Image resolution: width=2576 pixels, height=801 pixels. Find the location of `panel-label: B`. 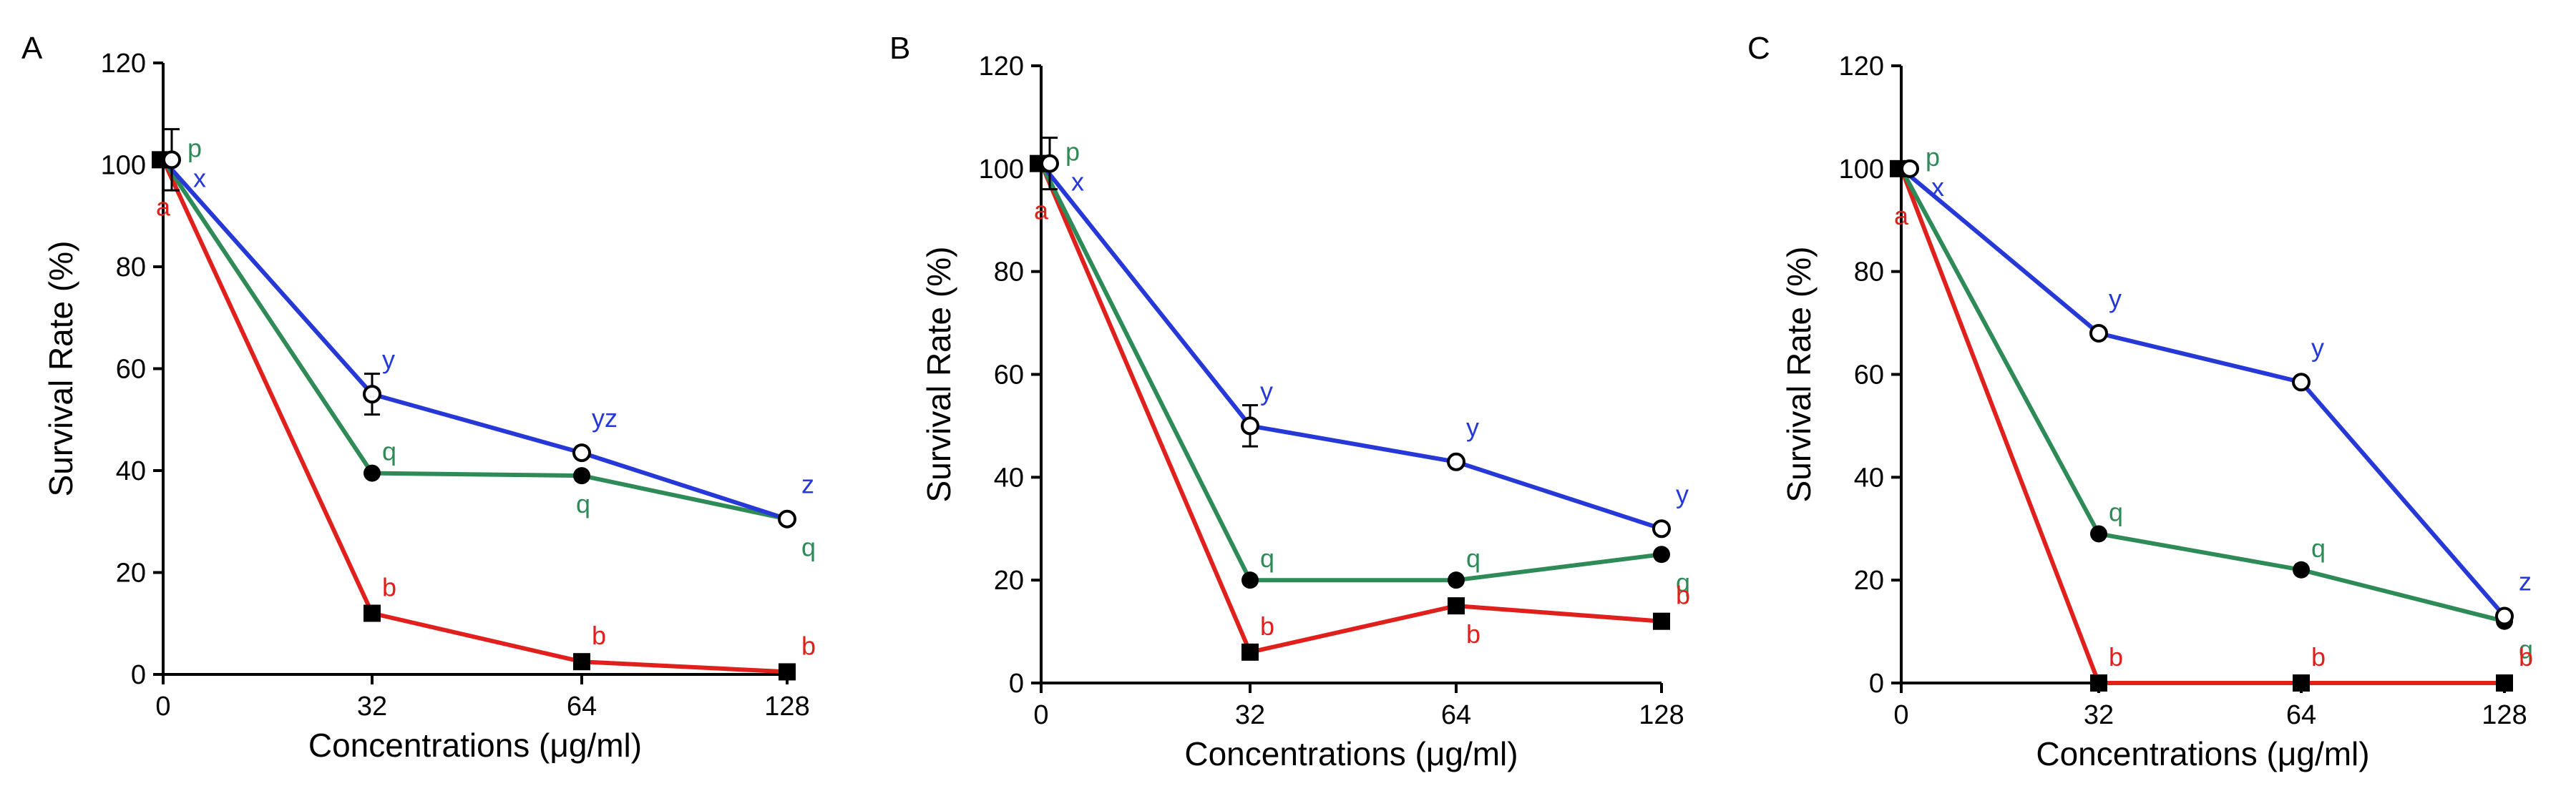

panel-label: B is located at coordinates (899, 49).